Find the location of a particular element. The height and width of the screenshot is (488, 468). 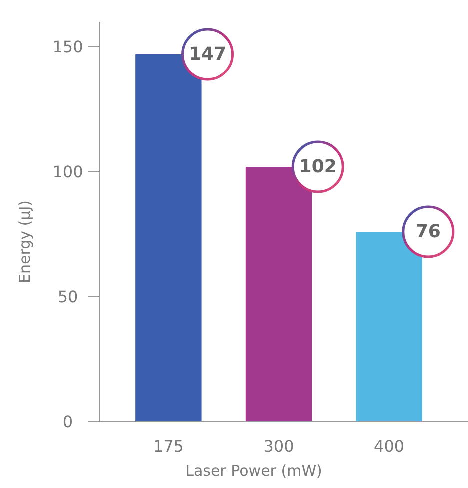

x-tick-label: 175 is located at coordinates (168, 446).